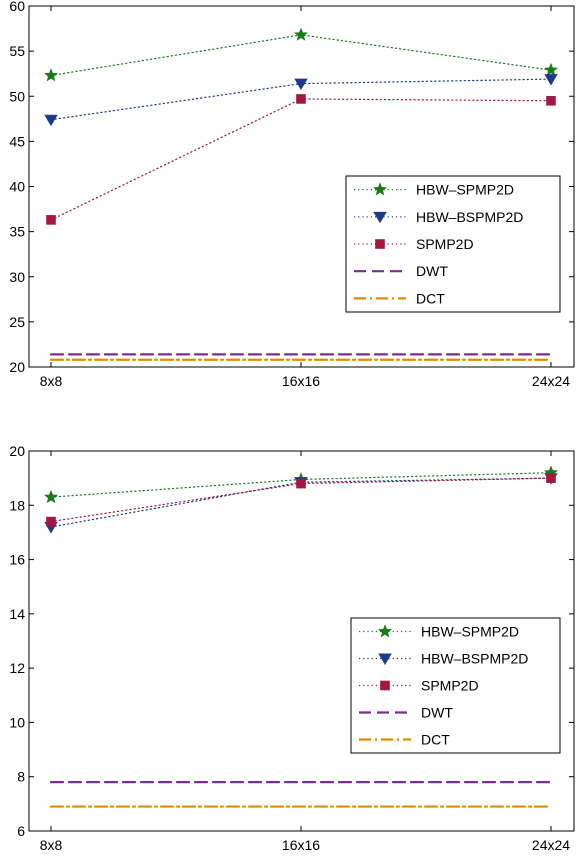 The width and height of the screenshot is (578, 859). Describe the element at coordinates (17, 141) in the screenshot. I see `y-tick-label: 45` at that location.